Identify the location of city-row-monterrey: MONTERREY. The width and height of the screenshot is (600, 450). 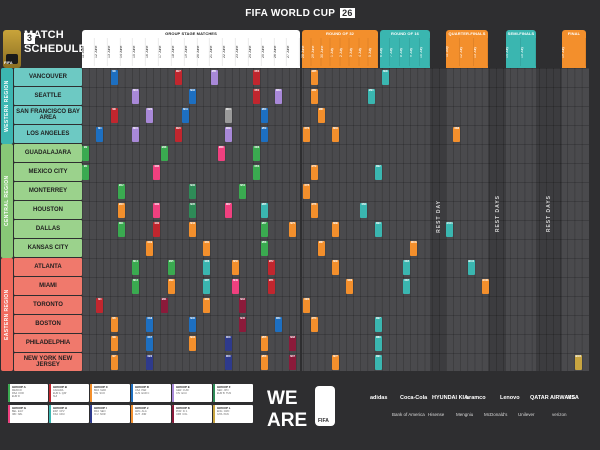
(48, 191).